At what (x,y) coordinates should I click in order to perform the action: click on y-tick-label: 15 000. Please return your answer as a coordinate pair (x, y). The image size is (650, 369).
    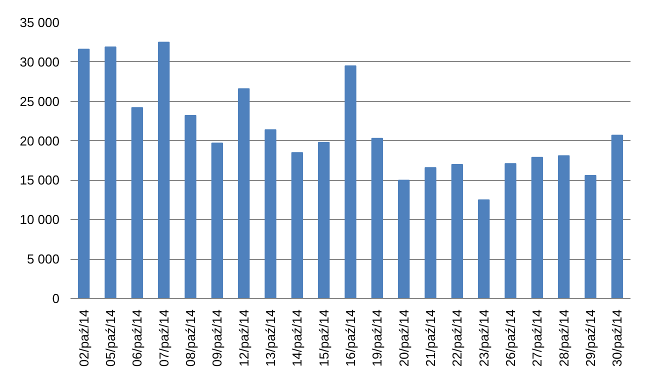
    Looking at the image, I should click on (40, 180).